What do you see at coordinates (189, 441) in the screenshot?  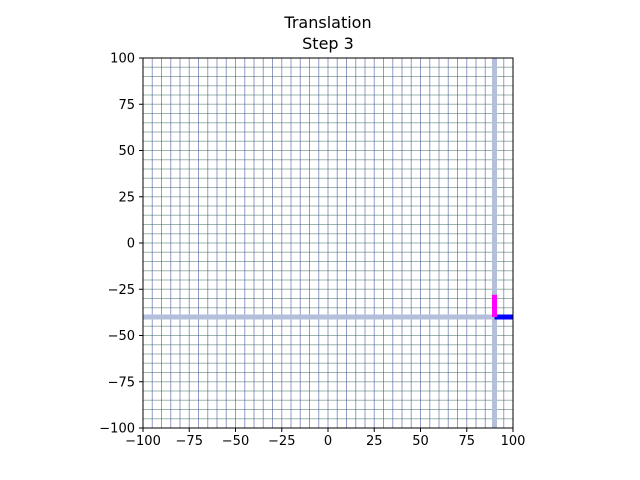 I see `x-tick-label: −75` at bounding box center [189, 441].